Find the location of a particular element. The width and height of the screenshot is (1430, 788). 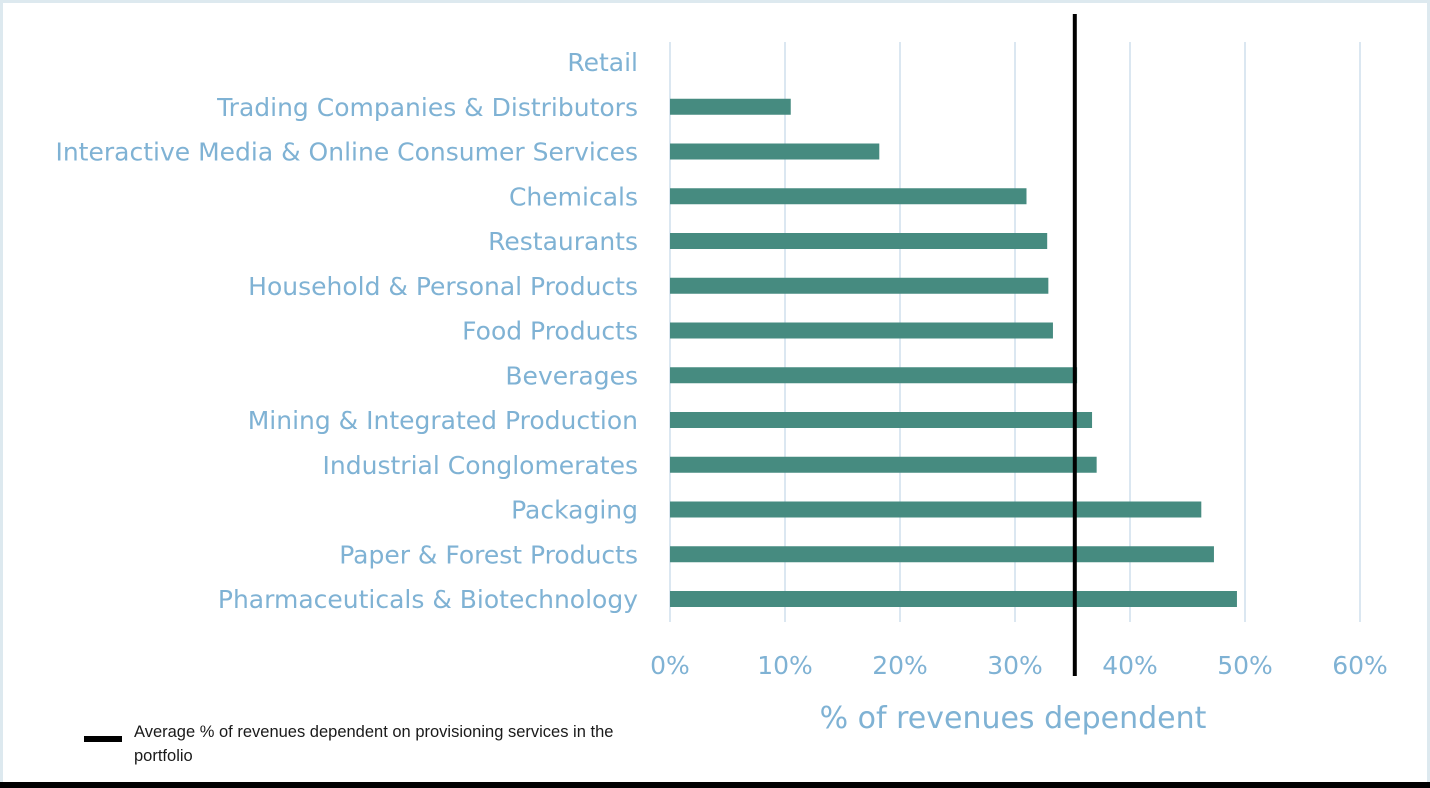

category-label: Food Products is located at coordinates (550, 331).